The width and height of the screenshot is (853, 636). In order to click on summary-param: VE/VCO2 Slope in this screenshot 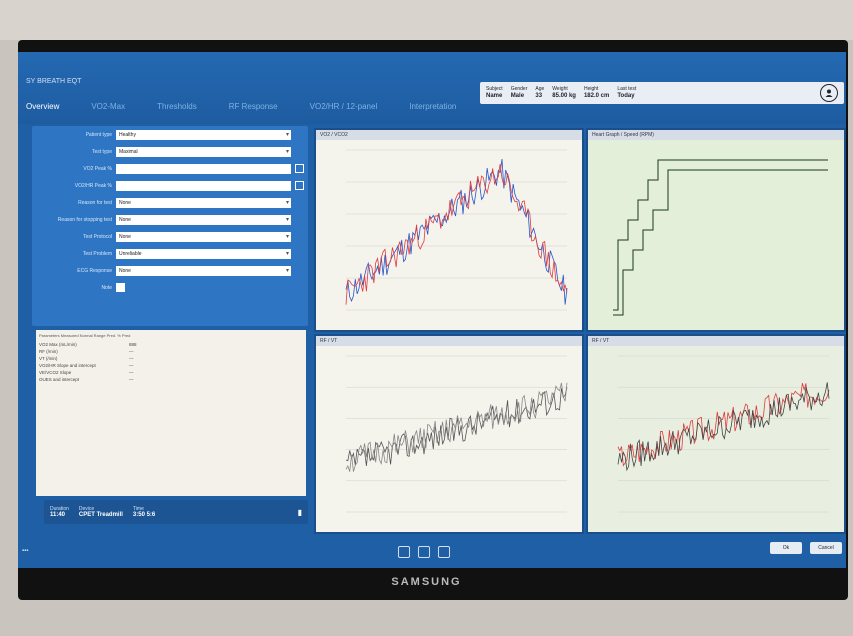, I will do `click(55, 372)`.